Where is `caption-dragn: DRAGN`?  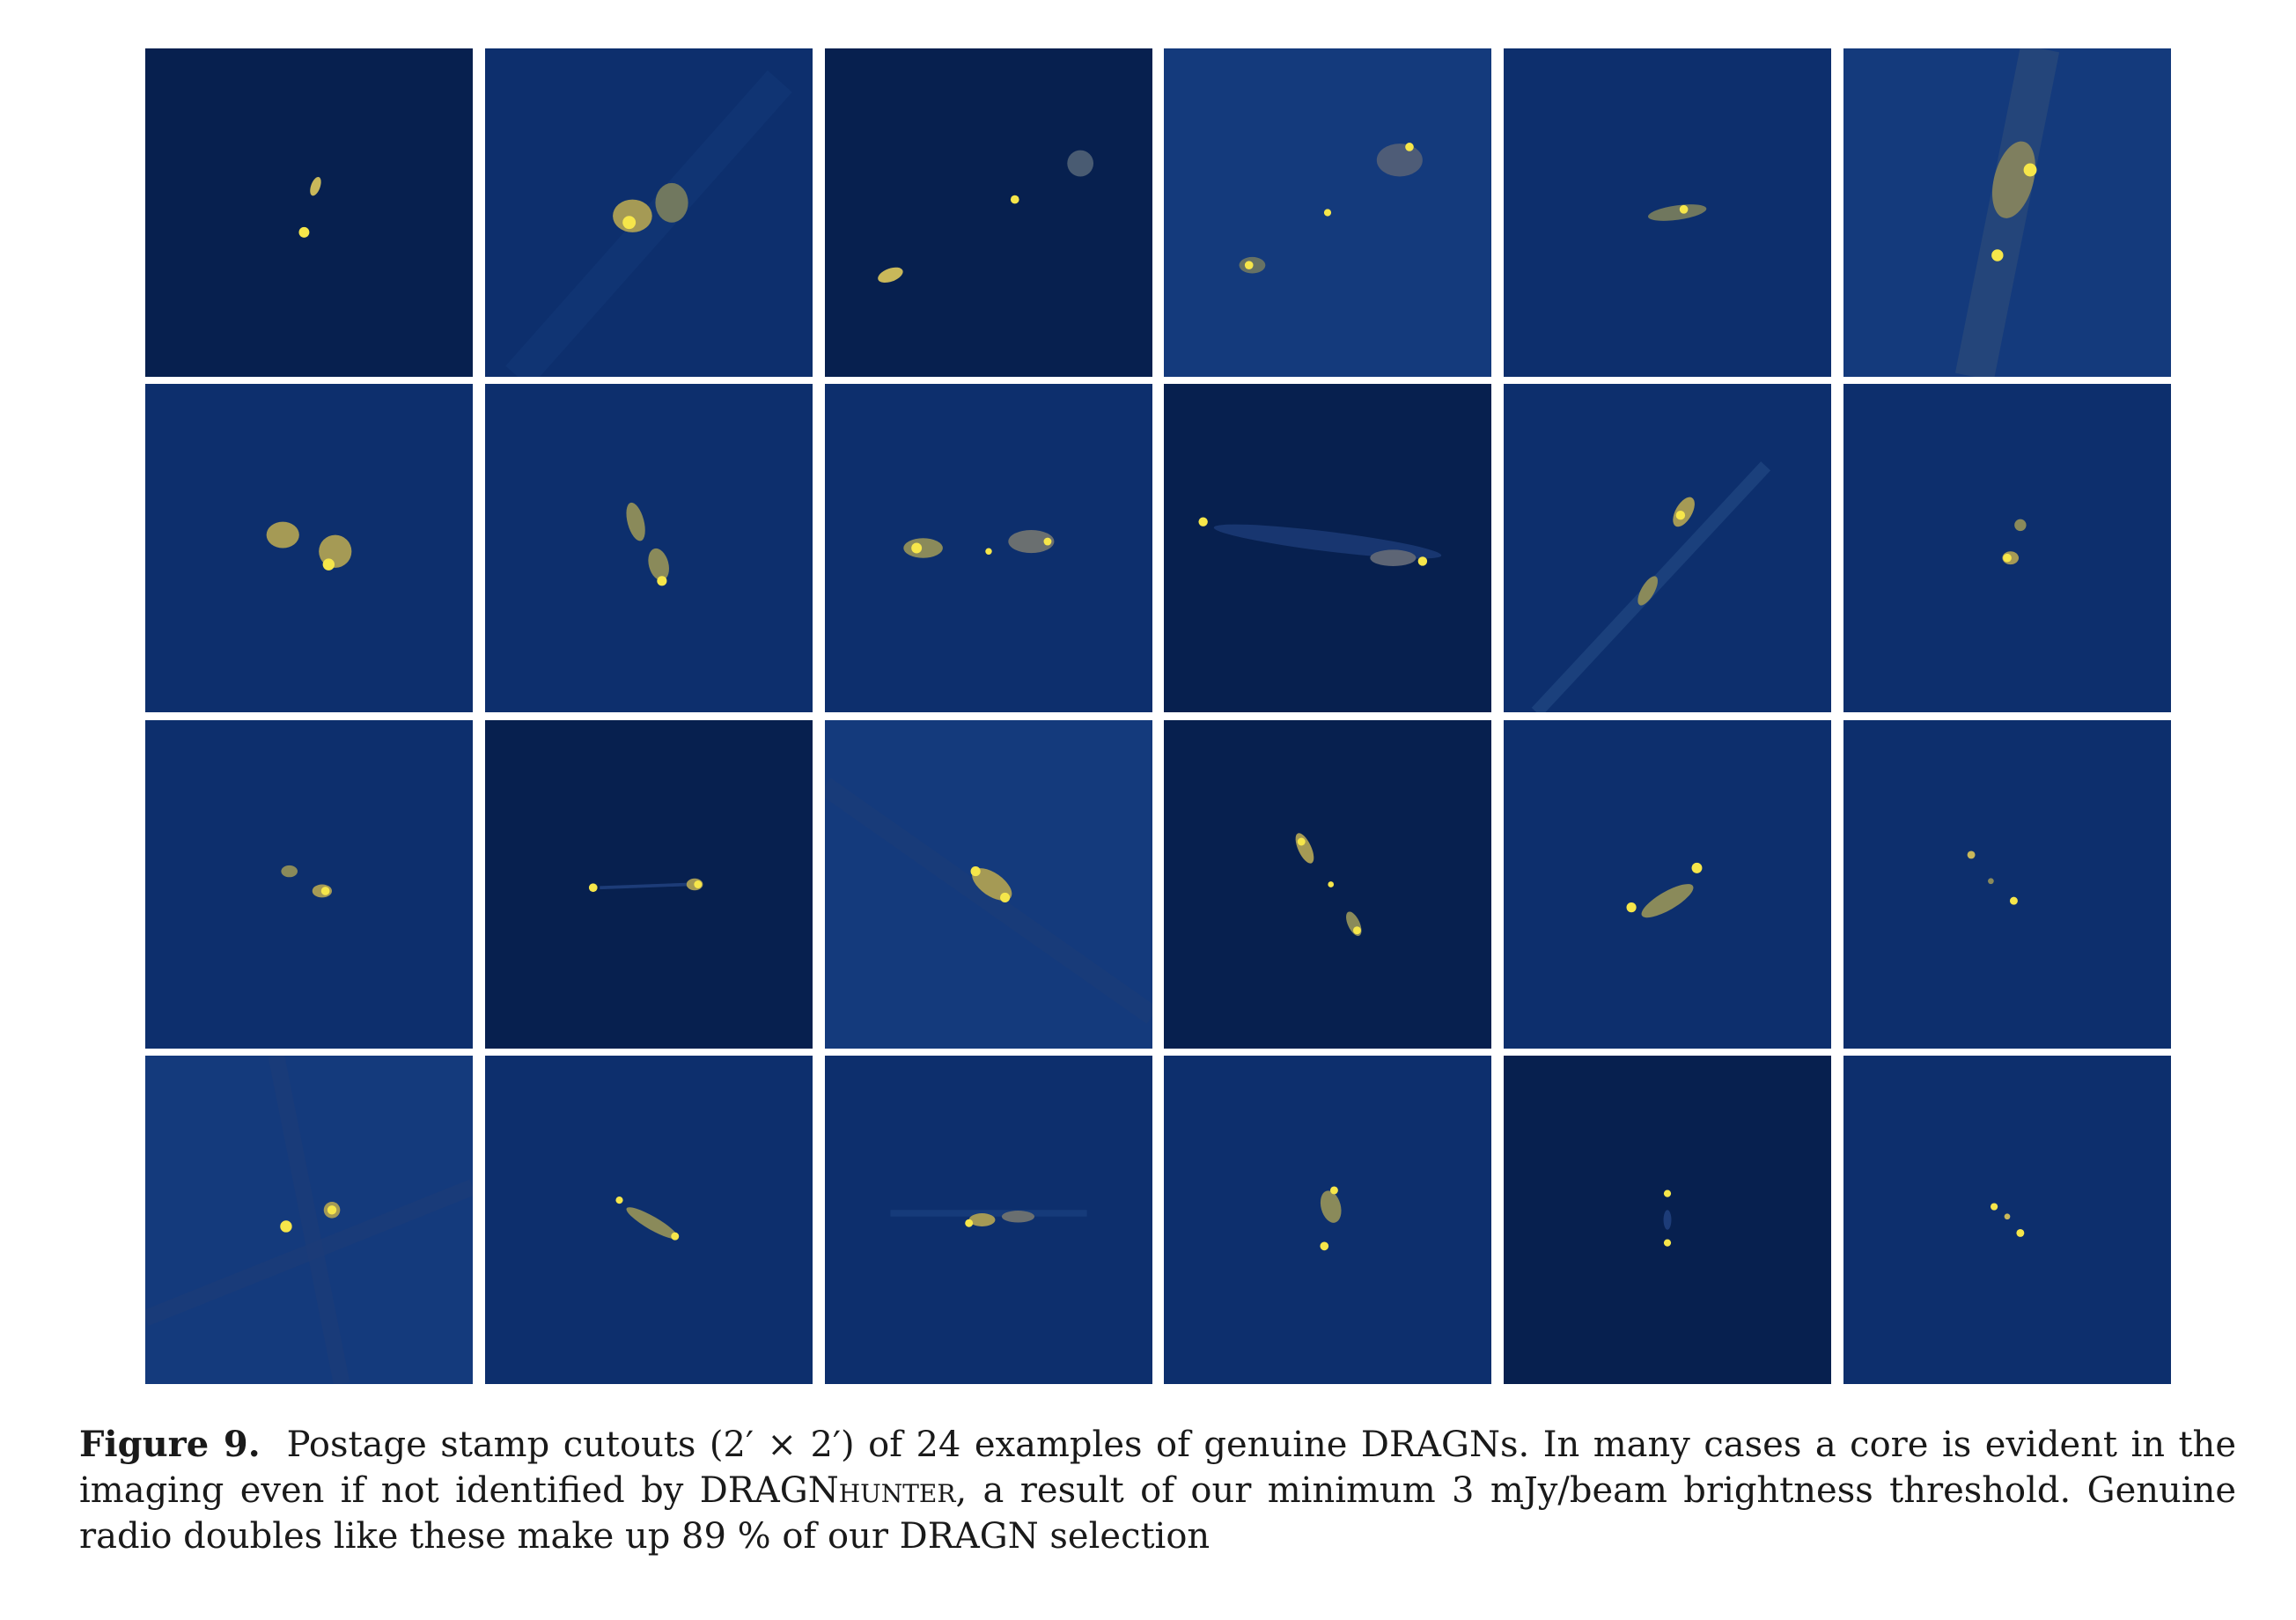
caption-dragn: DRAGN is located at coordinates (769, 1490).